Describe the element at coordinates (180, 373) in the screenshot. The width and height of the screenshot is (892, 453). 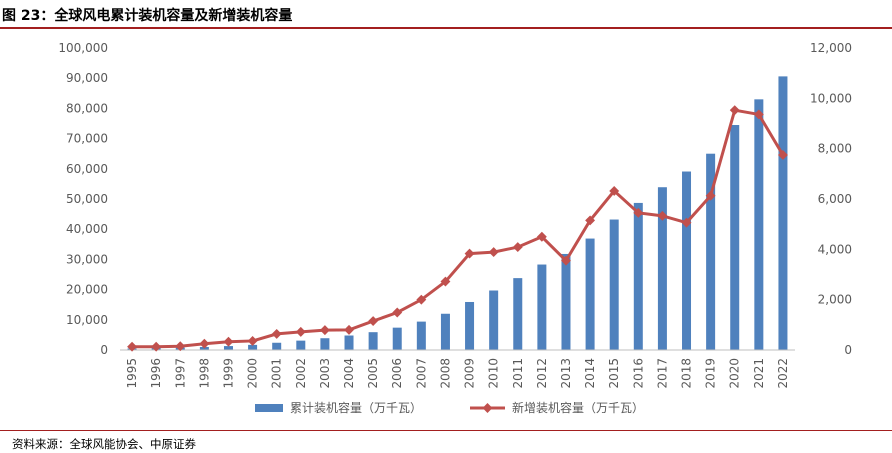
I see `x-tick-label: 1997` at that location.